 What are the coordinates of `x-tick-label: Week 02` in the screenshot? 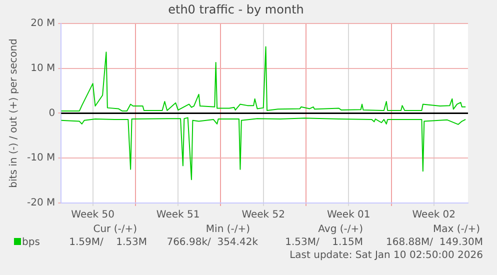 It's located at (434, 215).